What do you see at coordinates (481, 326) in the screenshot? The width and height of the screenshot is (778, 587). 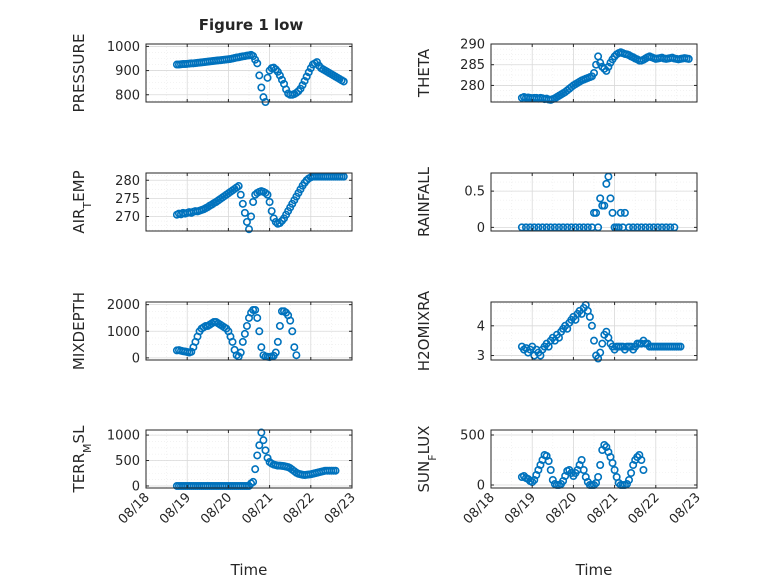 I see `y-tick-label: 4` at bounding box center [481, 326].